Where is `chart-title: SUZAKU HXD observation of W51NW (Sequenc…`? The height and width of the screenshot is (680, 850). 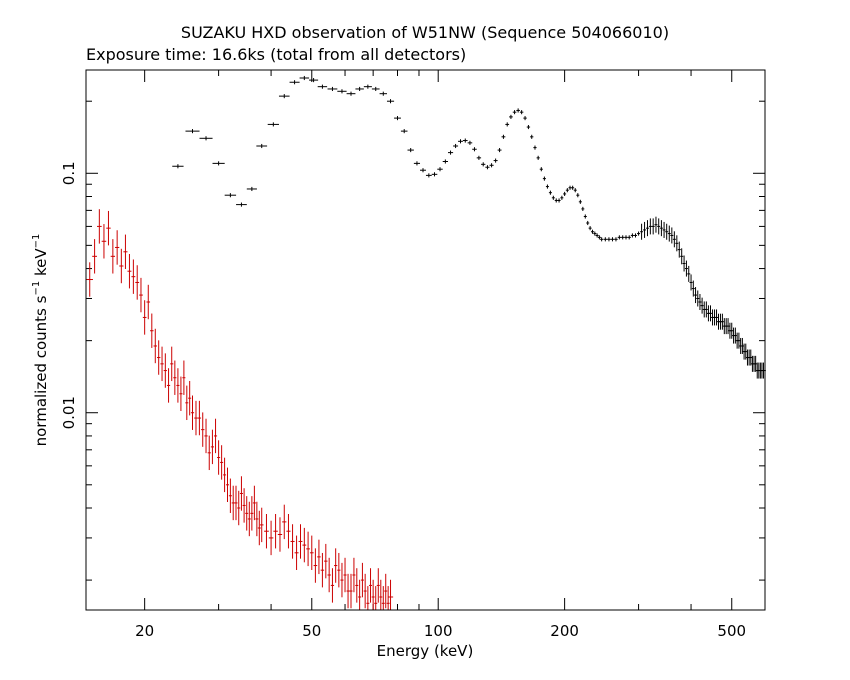 chart-title: SUZAKU HXD observation of W51NW (Sequenc… is located at coordinates (425, 32).